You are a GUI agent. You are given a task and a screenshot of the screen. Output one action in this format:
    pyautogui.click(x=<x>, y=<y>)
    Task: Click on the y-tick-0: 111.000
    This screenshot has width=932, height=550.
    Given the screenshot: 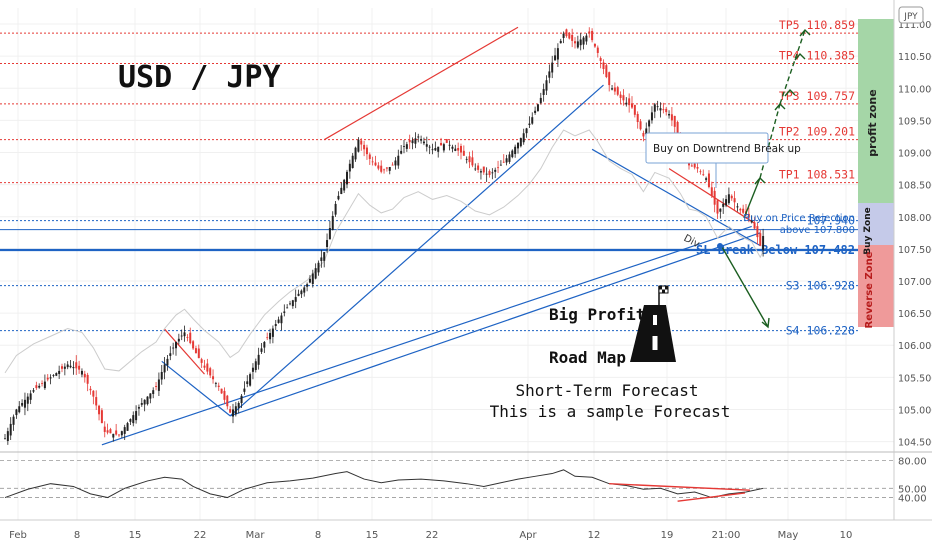 What is the action you would take?
    pyautogui.click(x=915, y=25)
    